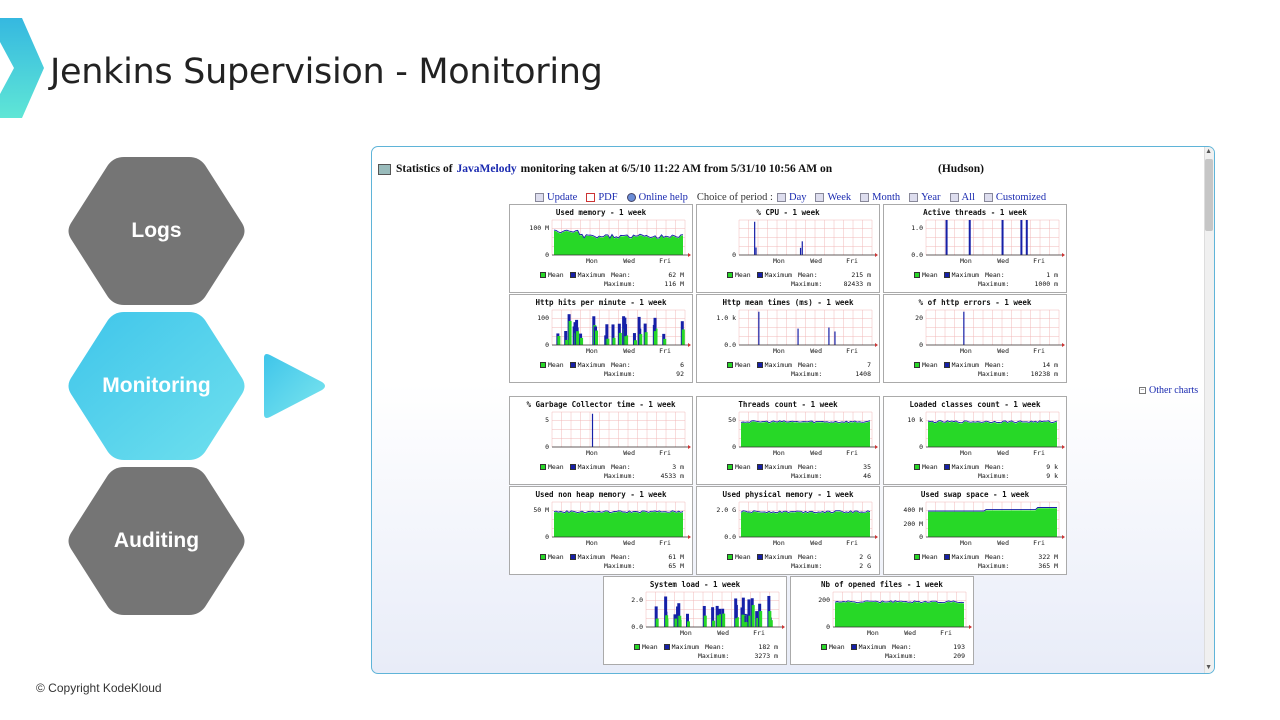 The width and height of the screenshot is (1280, 720). What do you see at coordinates (975, 212) in the screenshot?
I see `chart-title: Active threads - 1 week` at bounding box center [975, 212].